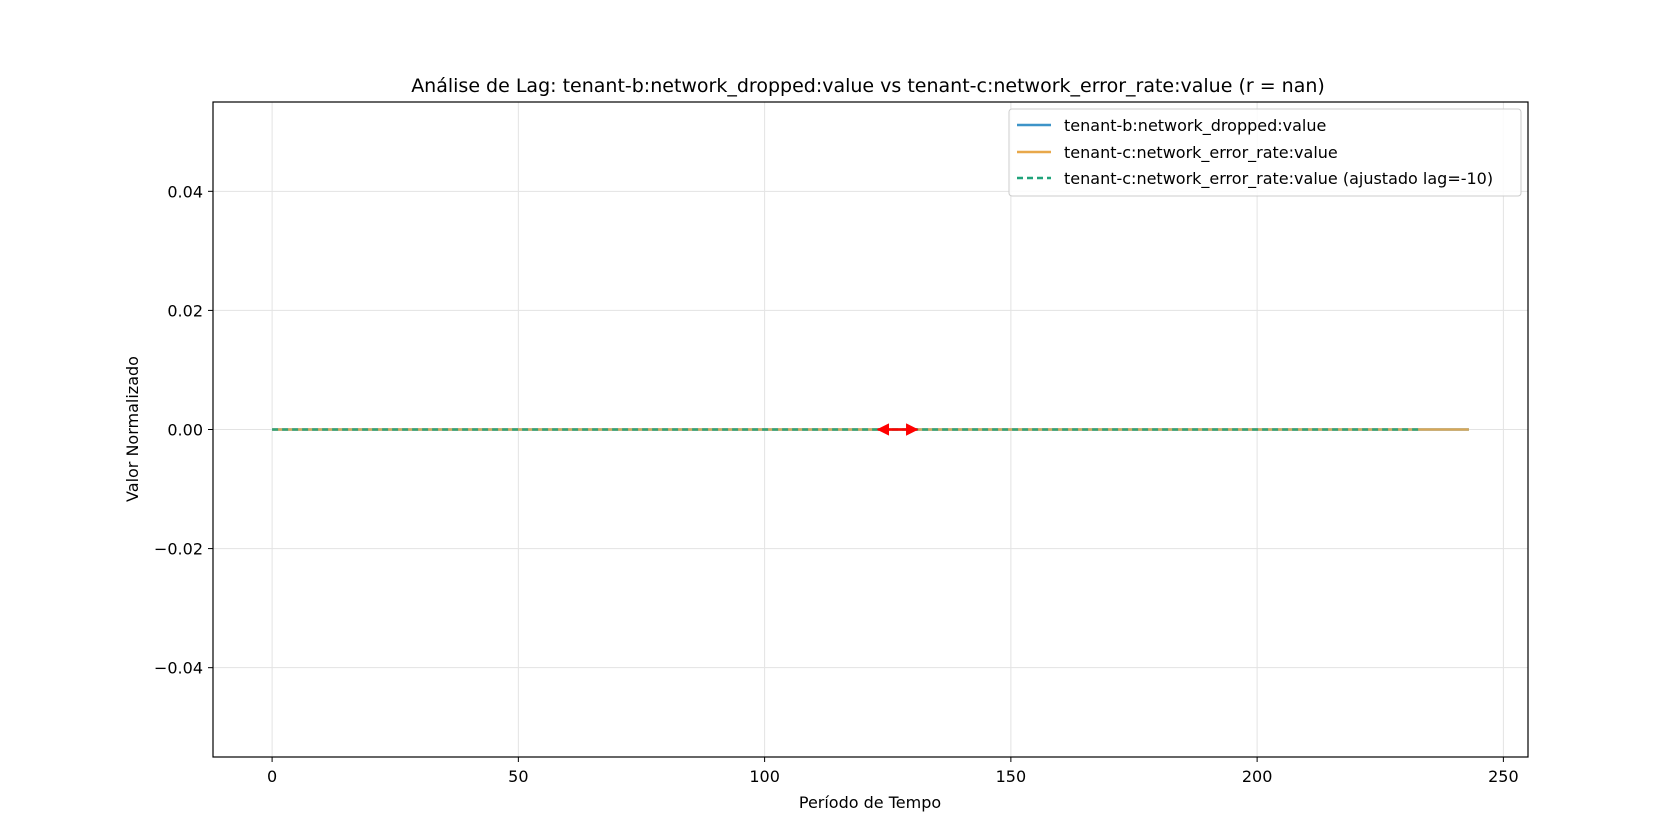 This screenshot has height=840, width=1680. Describe the element at coordinates (185, 191) in the screenshot. I see `y-tick-label: 0.04` at that location.